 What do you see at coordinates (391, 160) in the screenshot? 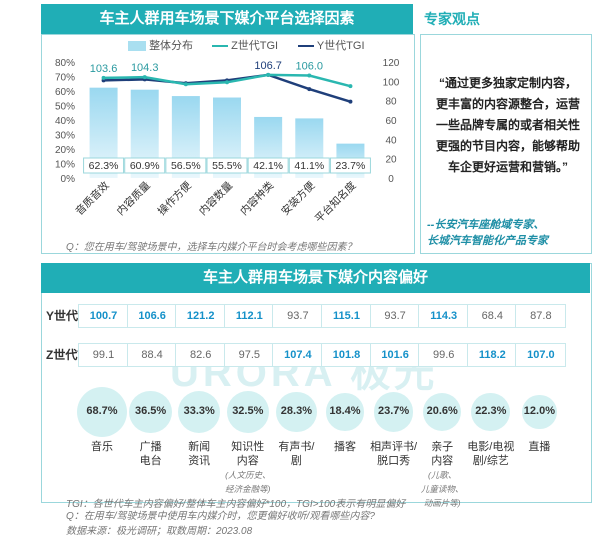
I see `y-right-tick-label: 20` at bounding box center [391, 160].